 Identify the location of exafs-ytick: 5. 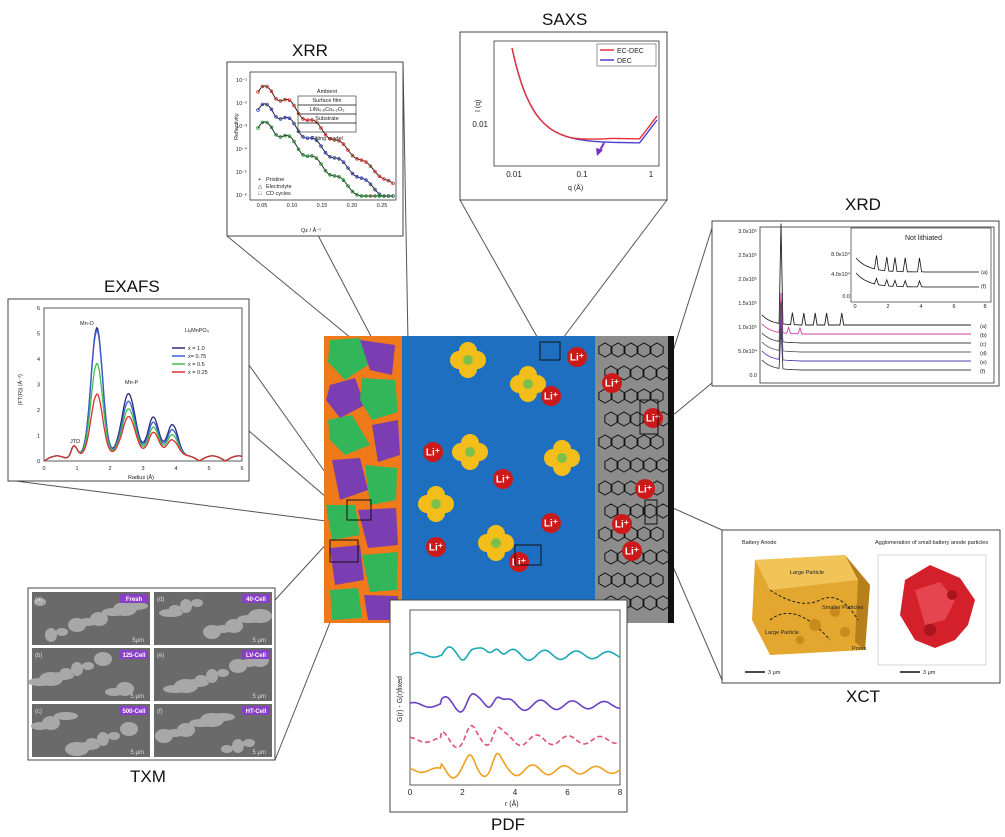
(38, 335).